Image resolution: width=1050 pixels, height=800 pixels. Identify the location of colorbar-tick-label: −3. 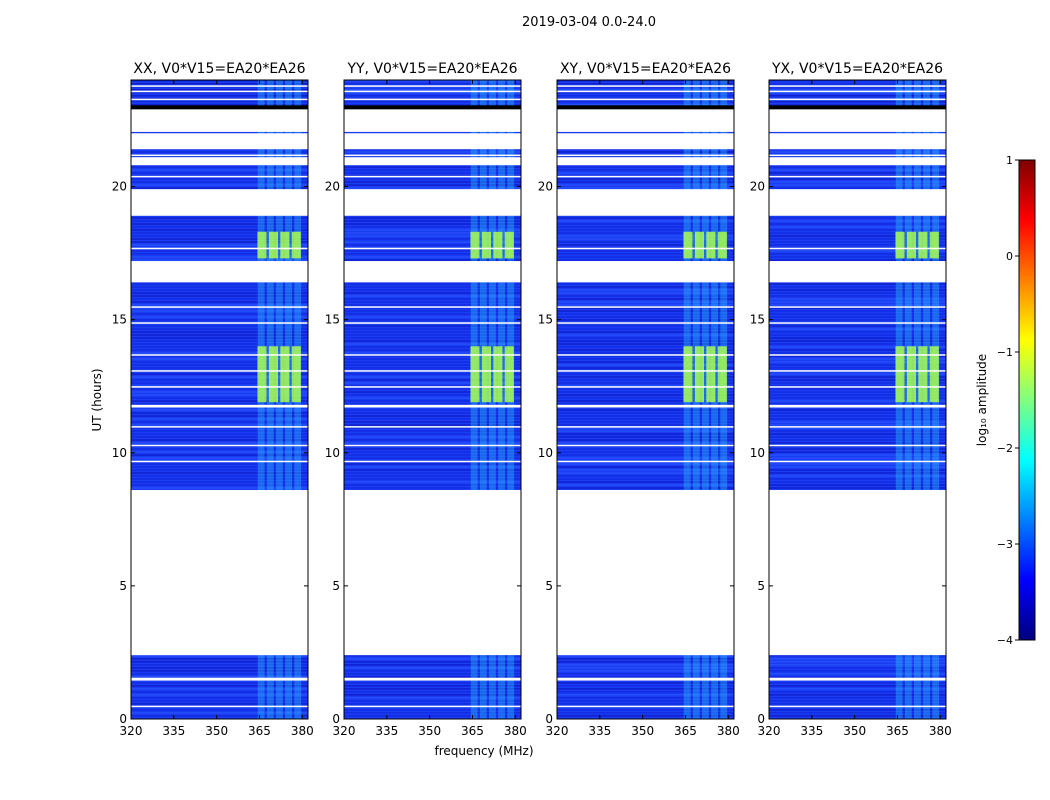
(1005, 544).